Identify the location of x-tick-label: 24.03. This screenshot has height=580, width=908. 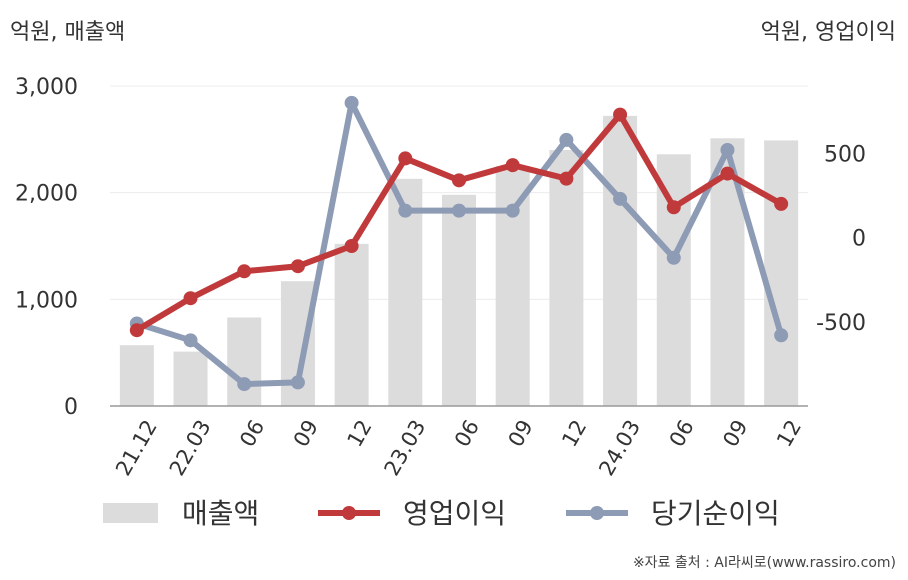
(619, 448).